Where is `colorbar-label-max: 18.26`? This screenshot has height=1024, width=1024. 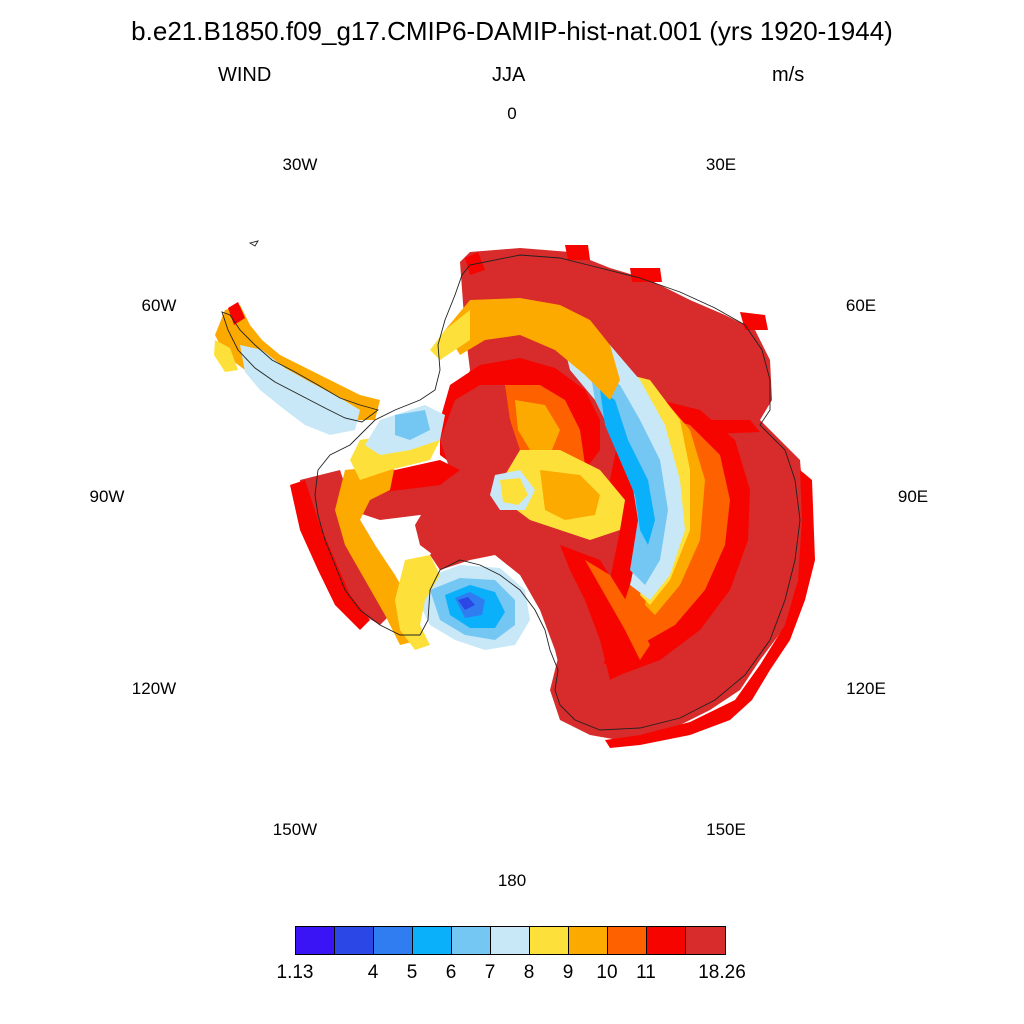 colorbar-label-max: 18.26 is located at coordinates (722, 972).